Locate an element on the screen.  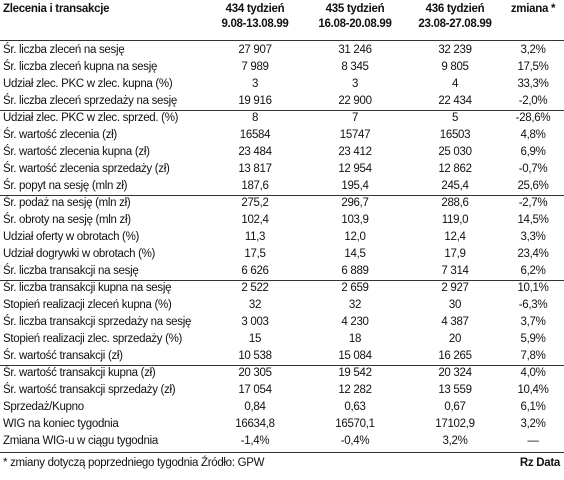
cell-value: 19 542 is located at coordinates (355, 373).